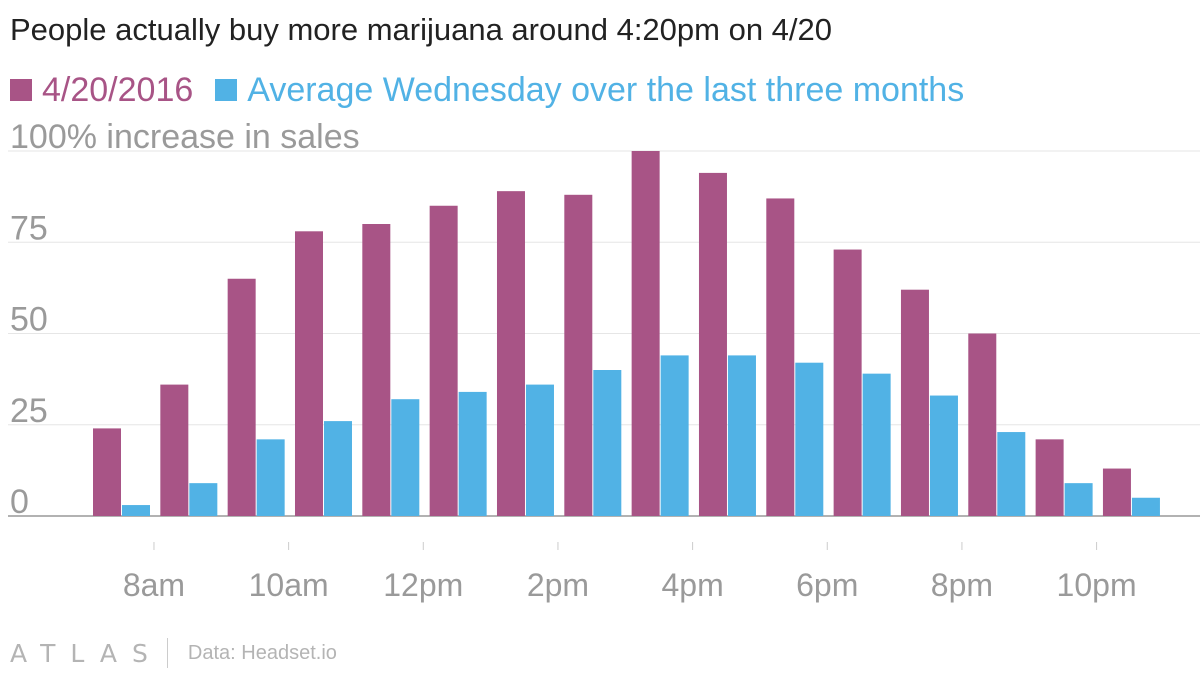 This screenshot has height=675, width=1200. What do you see at coordinates (19, 502) in the screenshot?
I see `y-tick-label-0: 0` at bounding box center [19, 502].